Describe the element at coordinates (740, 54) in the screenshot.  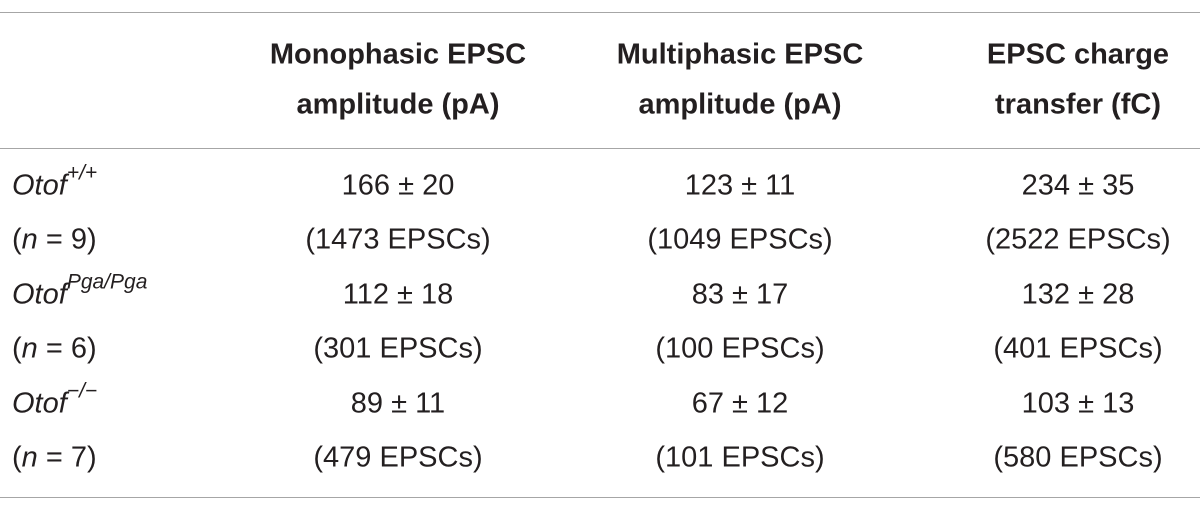
I see `header-cell: Multiphasic EPSC` at that location.